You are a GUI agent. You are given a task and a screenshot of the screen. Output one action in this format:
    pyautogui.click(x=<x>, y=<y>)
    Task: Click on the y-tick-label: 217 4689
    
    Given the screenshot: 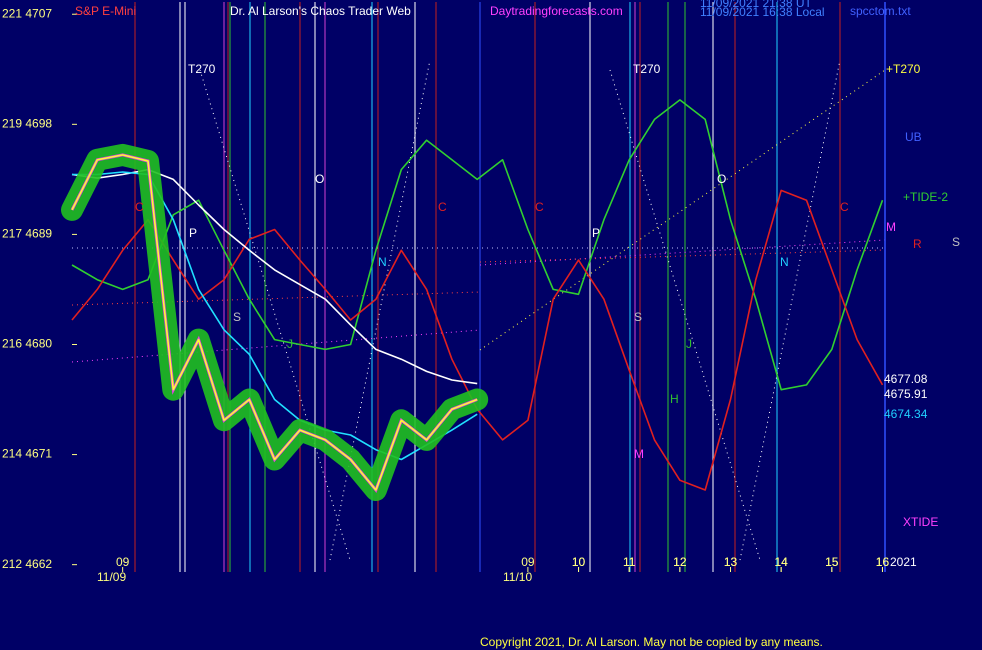 What is the action you would take?
    pyautogui.click(x=27, y=234)
    